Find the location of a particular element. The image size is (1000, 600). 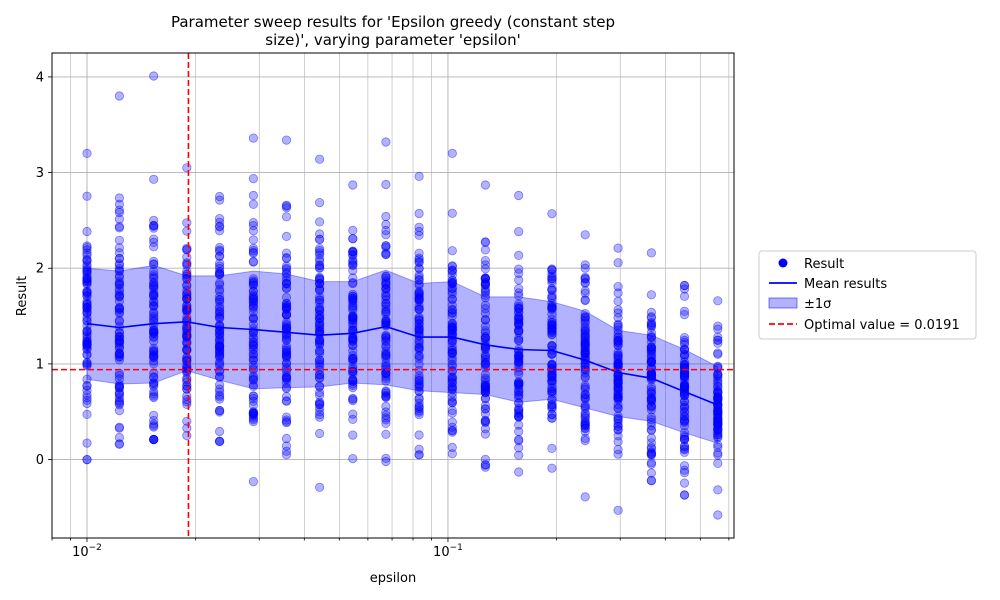

y-tick-label: 1 is located at coordinates (40, 364).